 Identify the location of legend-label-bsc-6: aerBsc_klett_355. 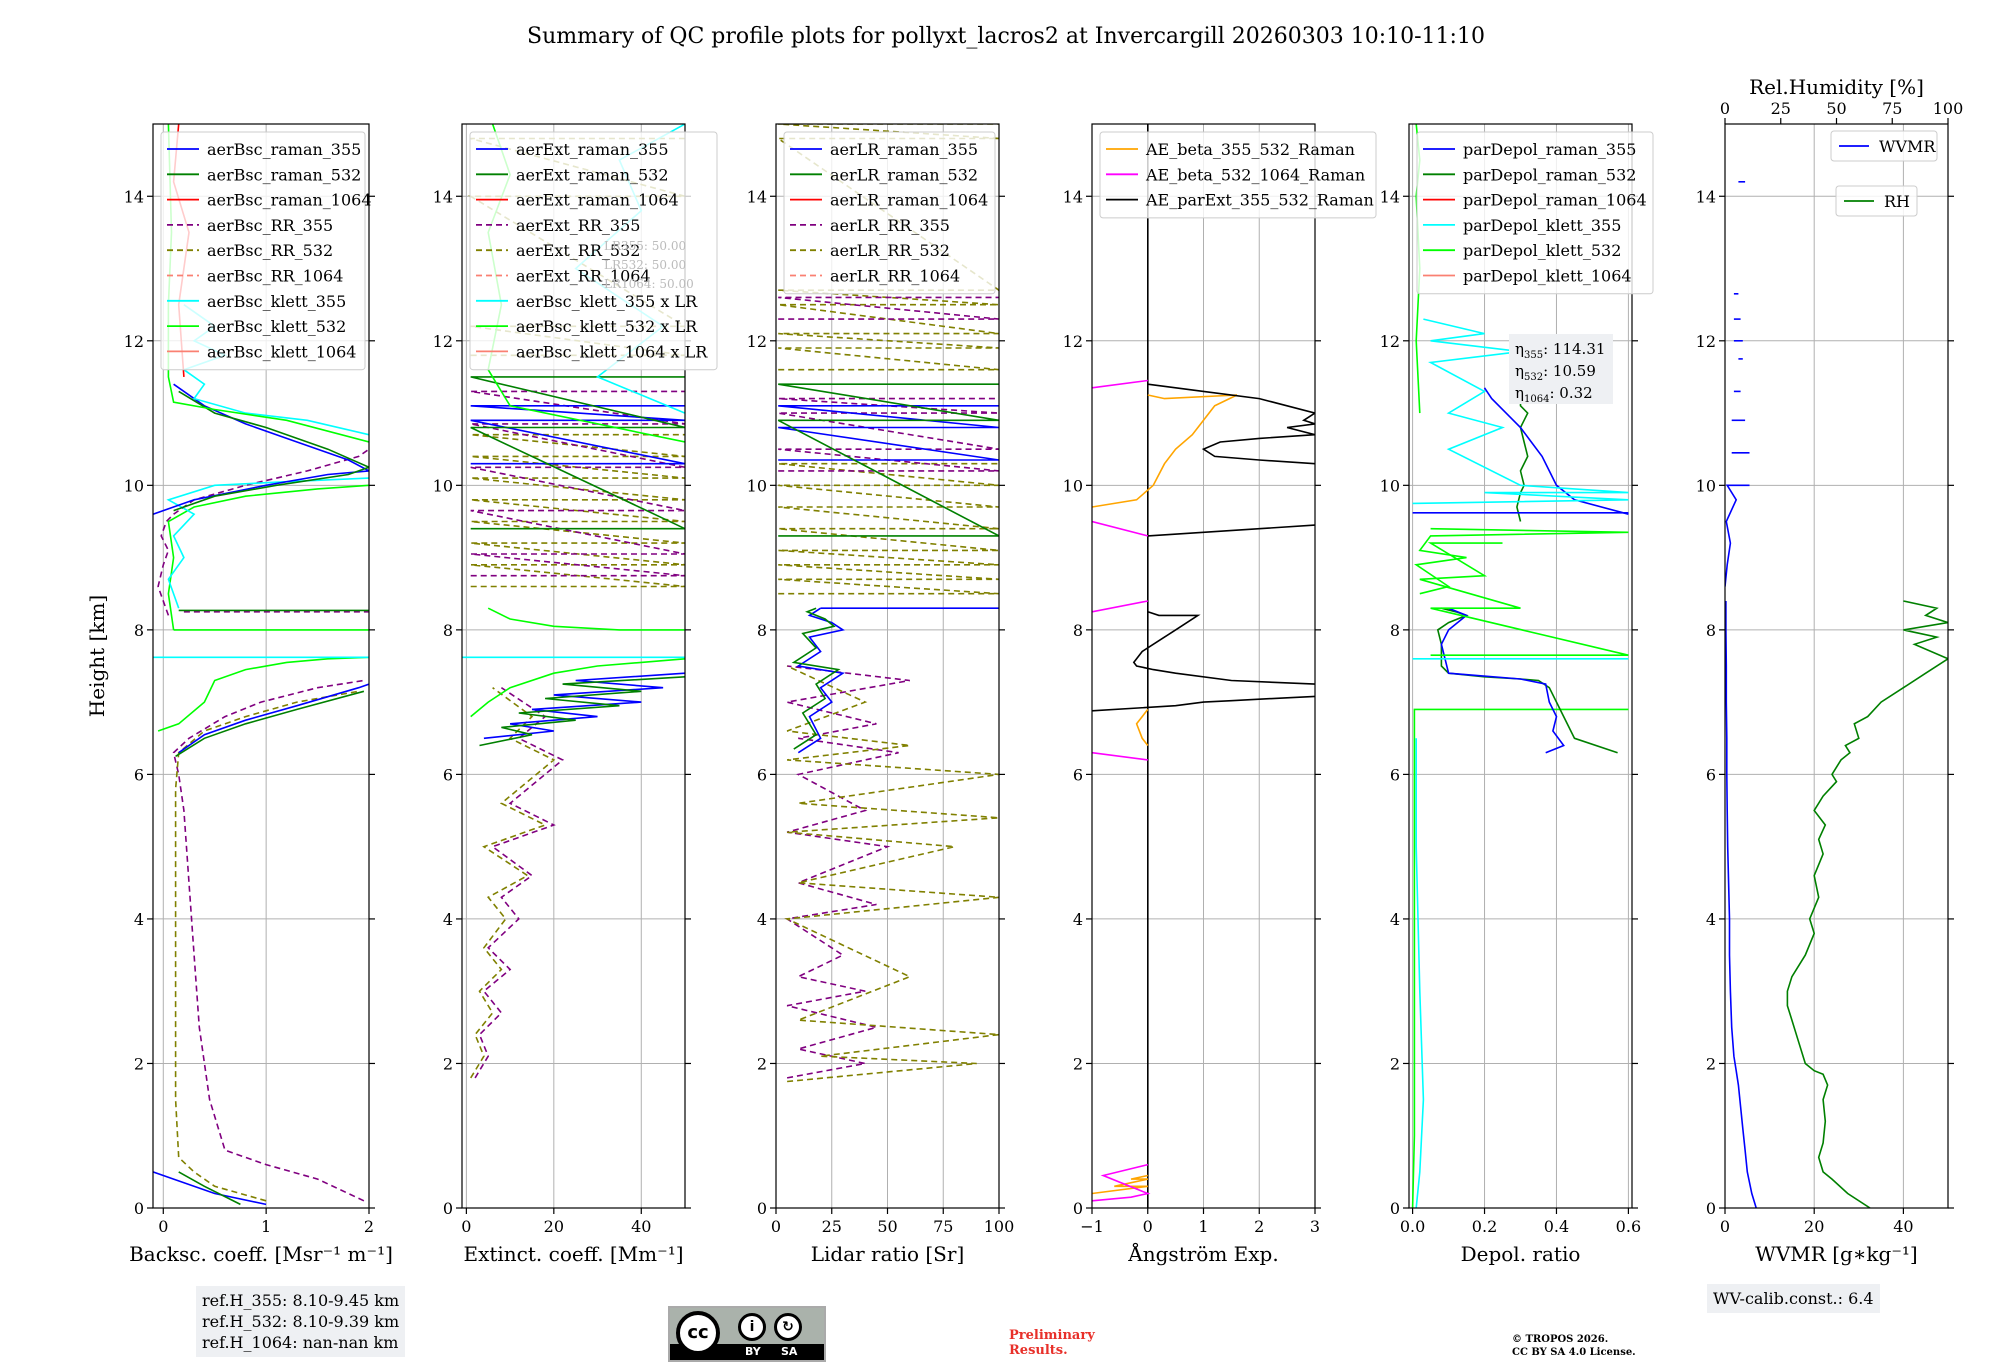
(276, 301).